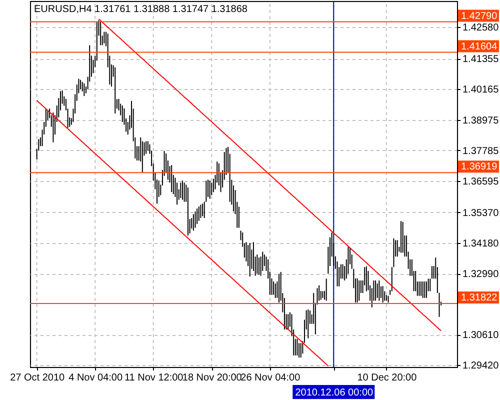 The width and height of the screenshot is (500, 400). I want to click on y-tick-label: 1.42580, so click(481, 28).